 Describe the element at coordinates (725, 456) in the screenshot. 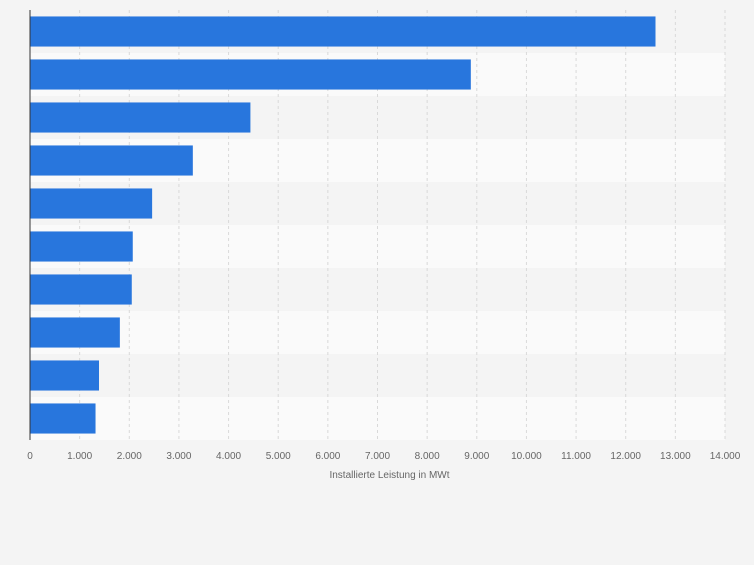

I see `x-tick-label: 14.000` at that location.